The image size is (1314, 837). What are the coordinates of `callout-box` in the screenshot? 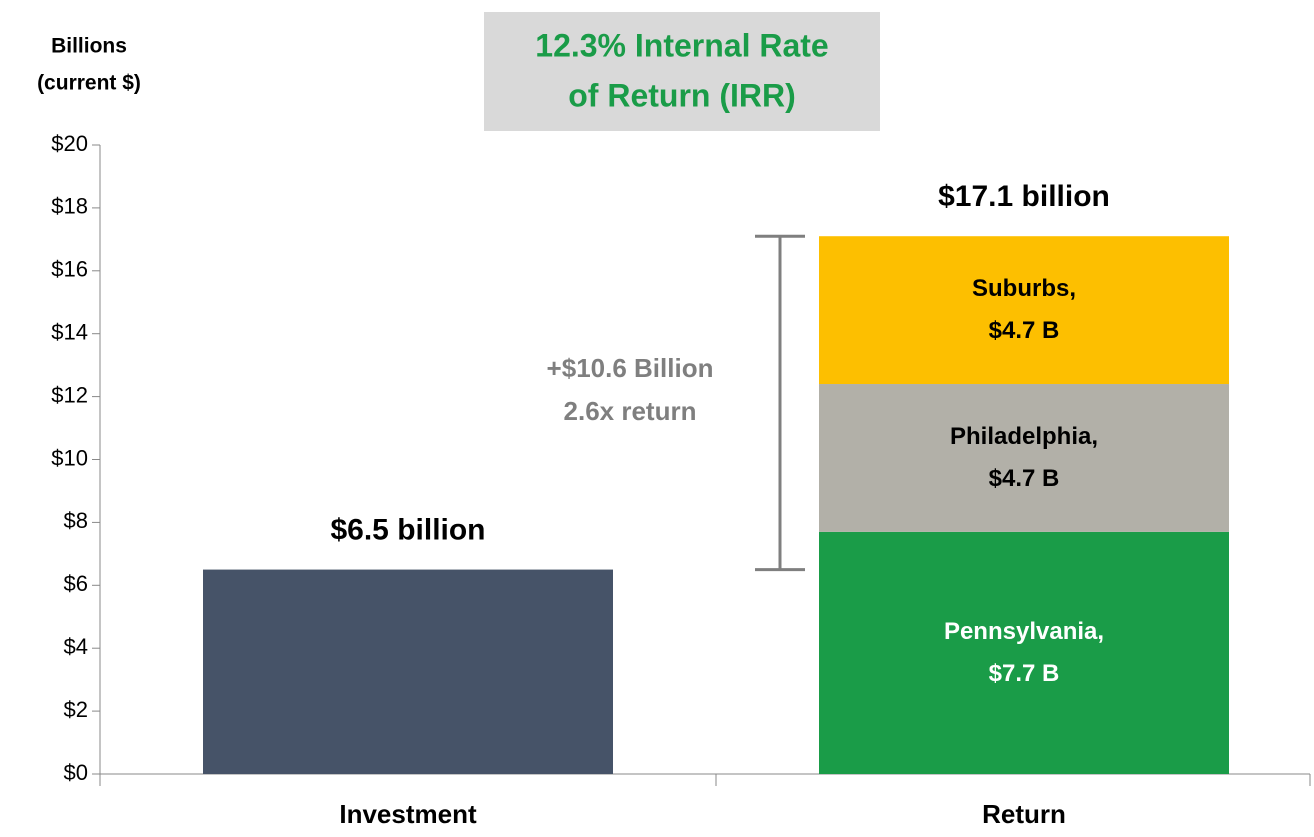 It's located at (682, 71).